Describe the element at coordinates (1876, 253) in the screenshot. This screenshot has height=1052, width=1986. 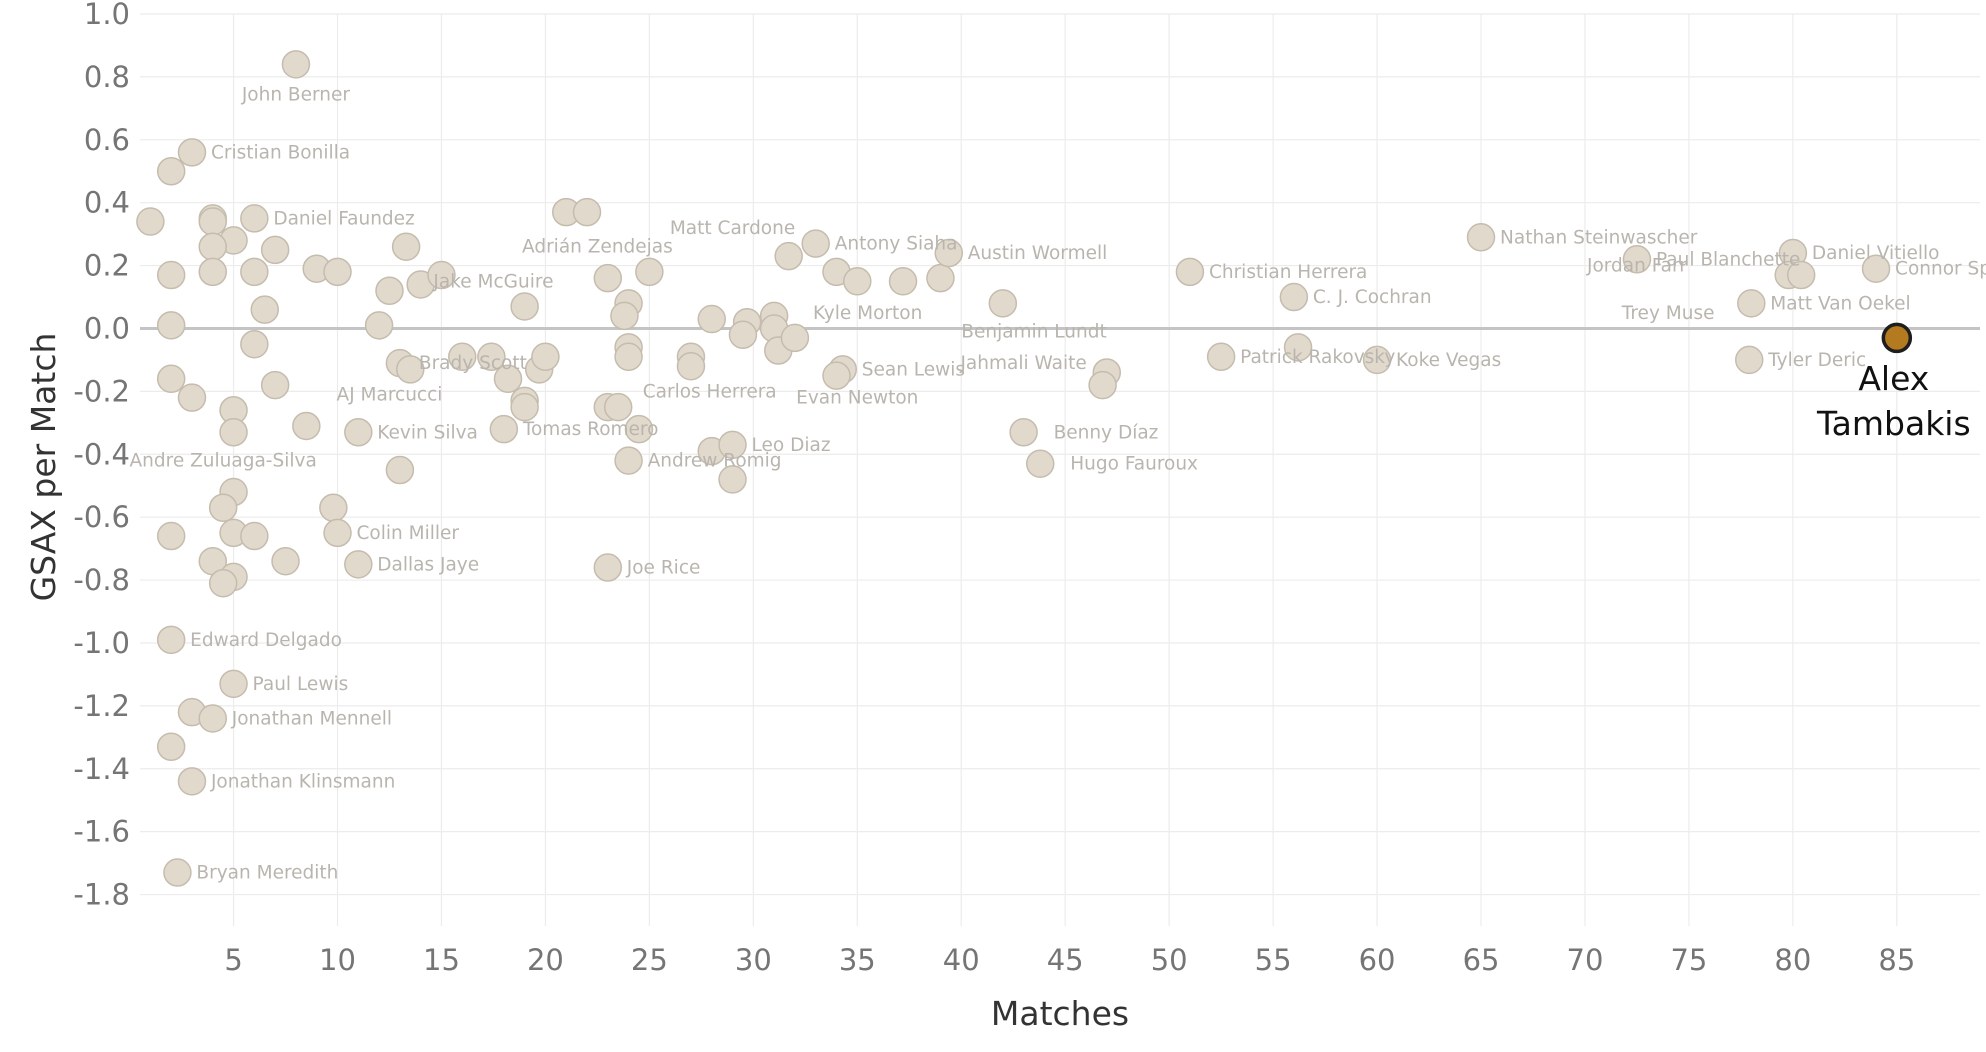
I see `point-label: Daniel Vitiello` at that location.